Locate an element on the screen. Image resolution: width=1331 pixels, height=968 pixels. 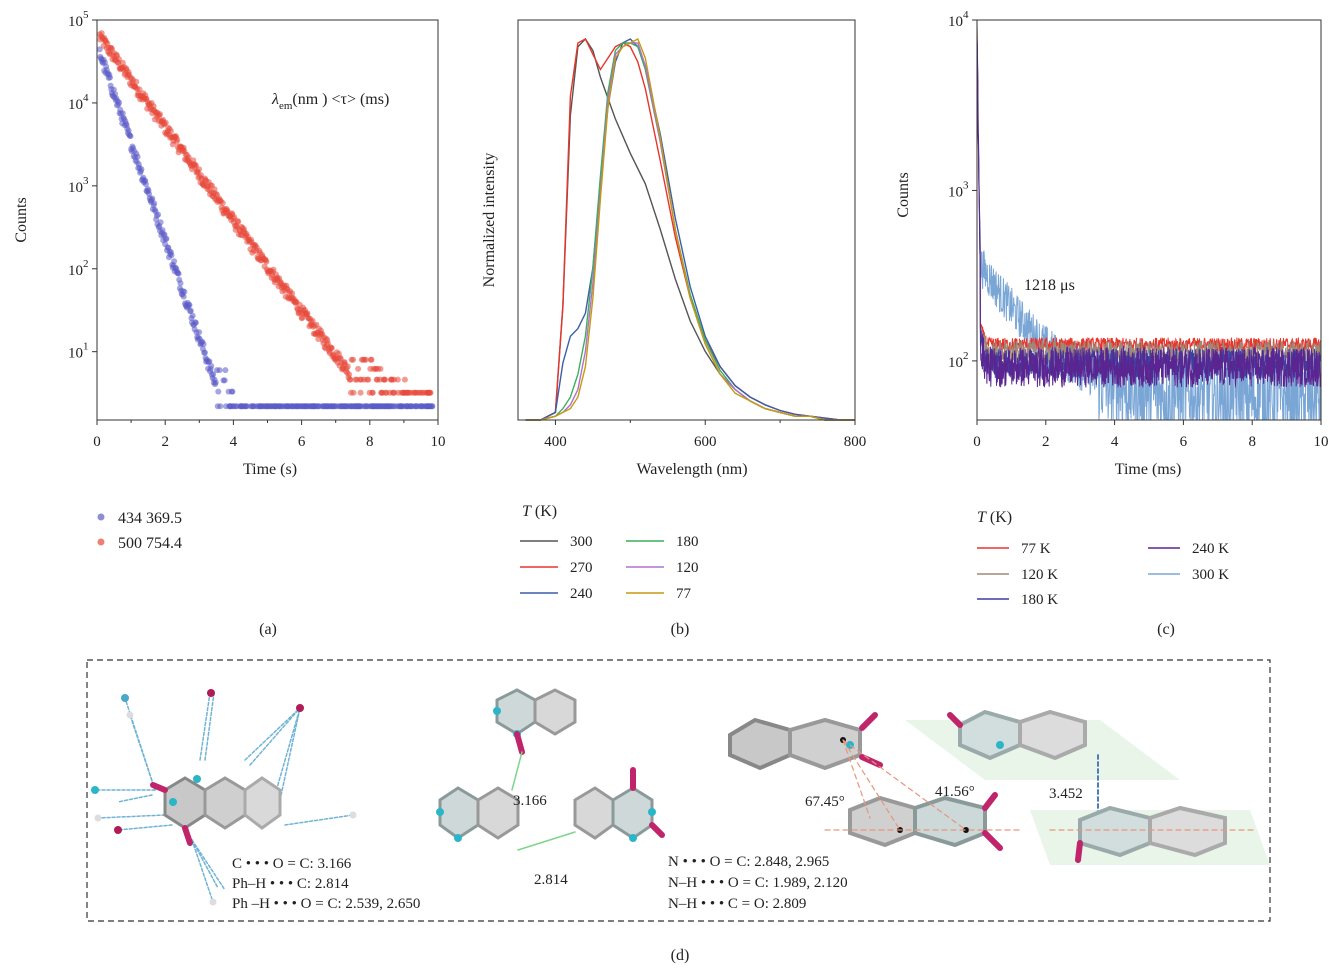
note-left-3: Ph –H • • • O = C: 2.539, 2.650 is located at coordinates (326, 904).